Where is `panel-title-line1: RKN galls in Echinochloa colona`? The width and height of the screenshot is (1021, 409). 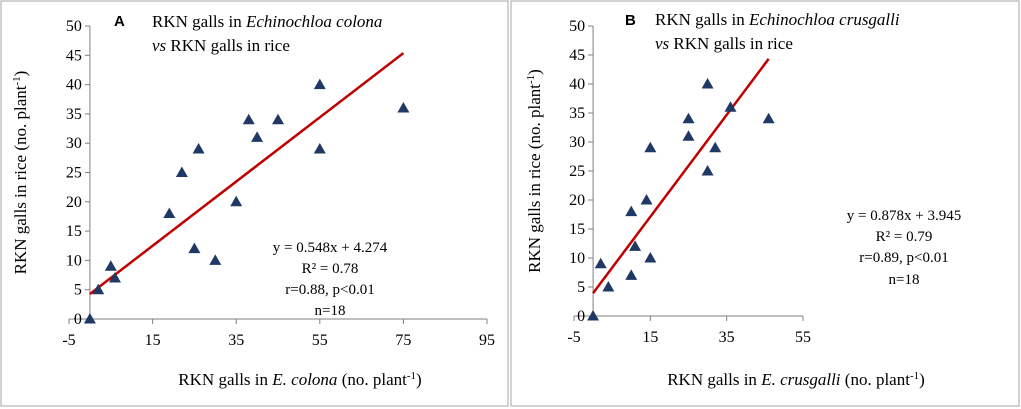 panel-title-line1: RKN galls in Echinochloa colona is located at coordinates (267, 21).